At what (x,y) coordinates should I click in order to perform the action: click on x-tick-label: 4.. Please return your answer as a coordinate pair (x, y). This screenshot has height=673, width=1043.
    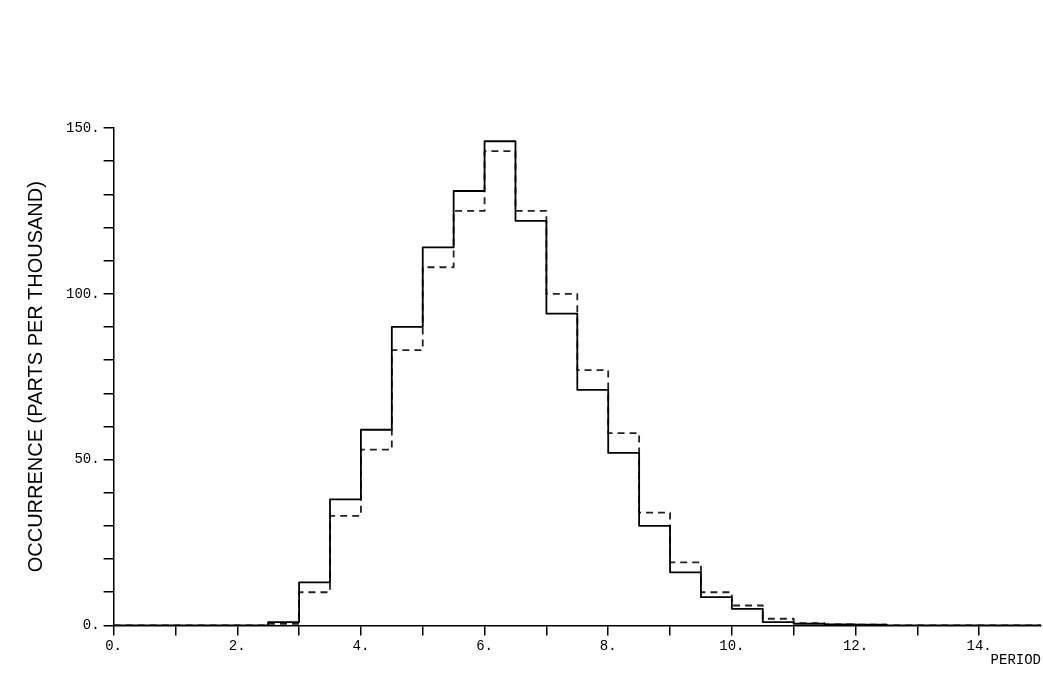
    Looking at the image, I should click on (361, 645).